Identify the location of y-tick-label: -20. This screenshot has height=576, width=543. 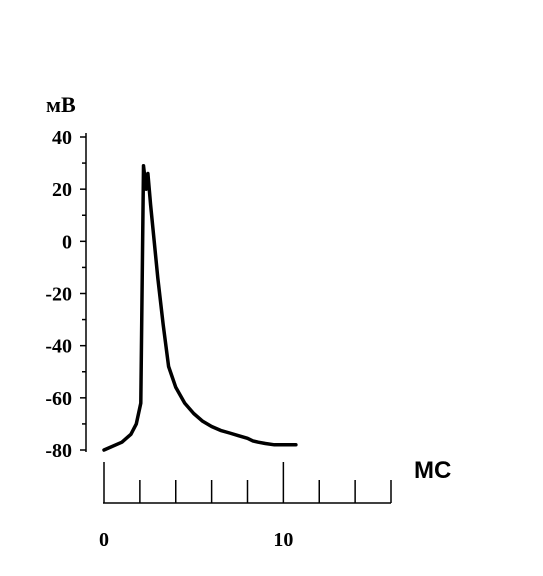
(58, 295).